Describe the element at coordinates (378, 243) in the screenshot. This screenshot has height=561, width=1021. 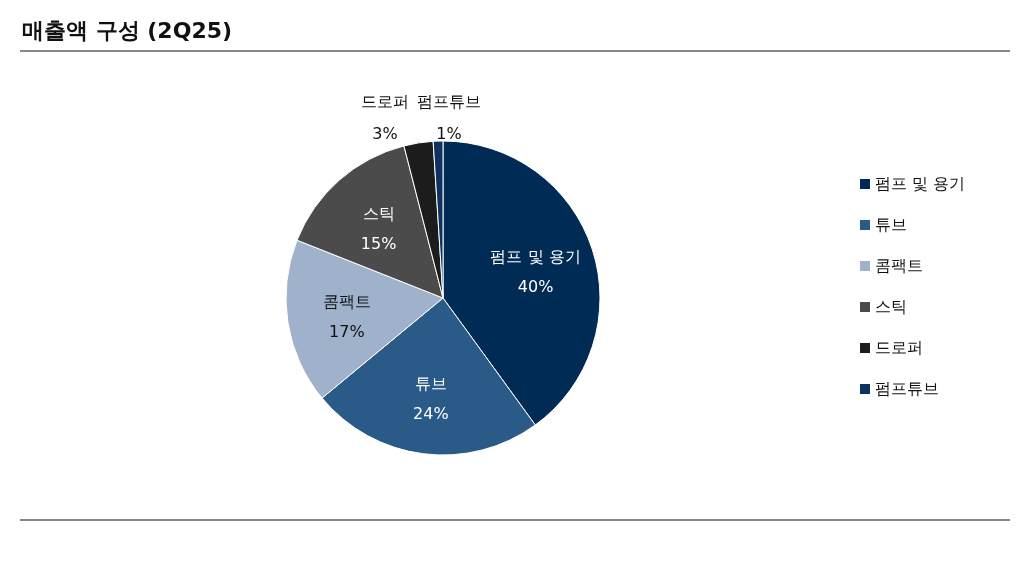
I see `data-label: 15%` at that location.